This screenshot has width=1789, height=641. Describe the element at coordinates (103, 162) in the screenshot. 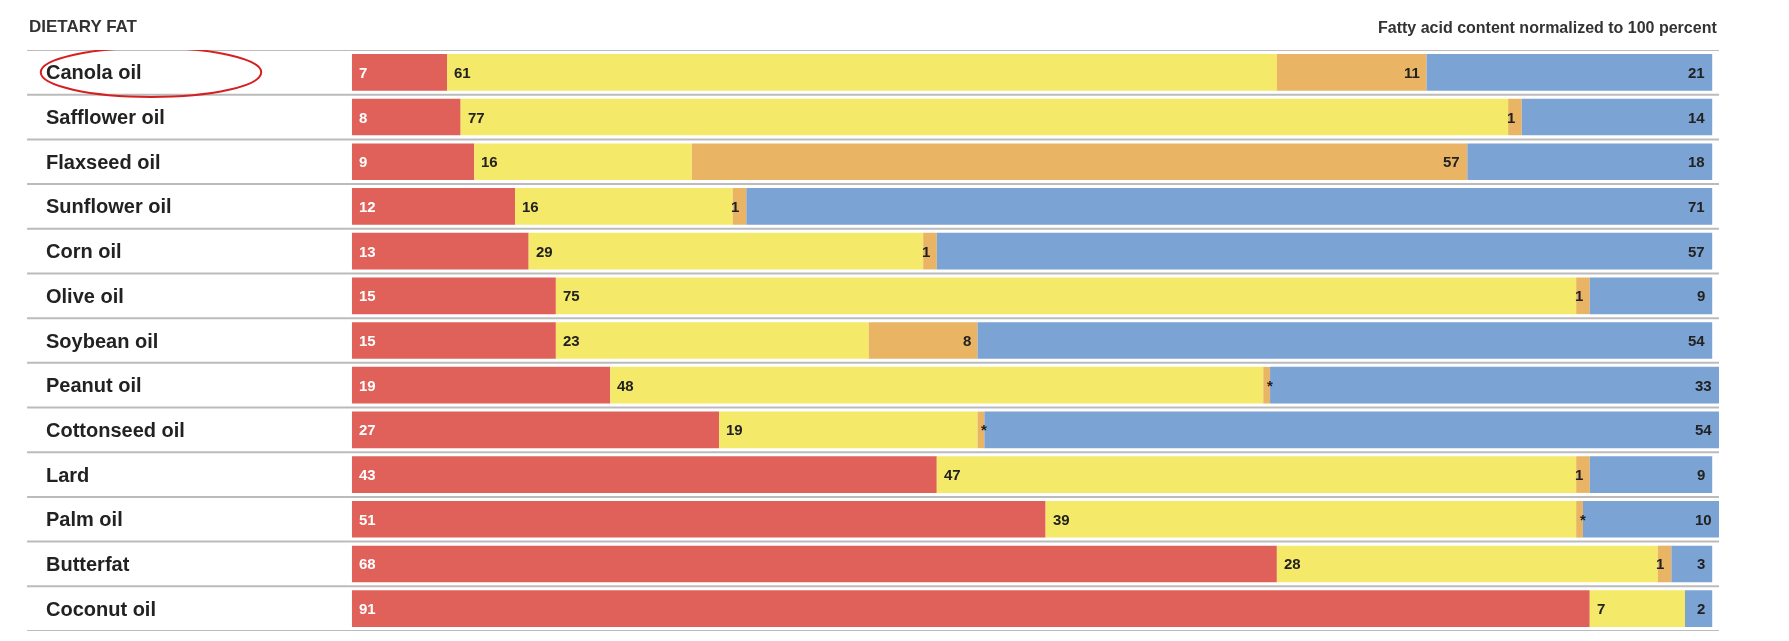

I see `y-tick-label: Flaxseed oil` at that location.